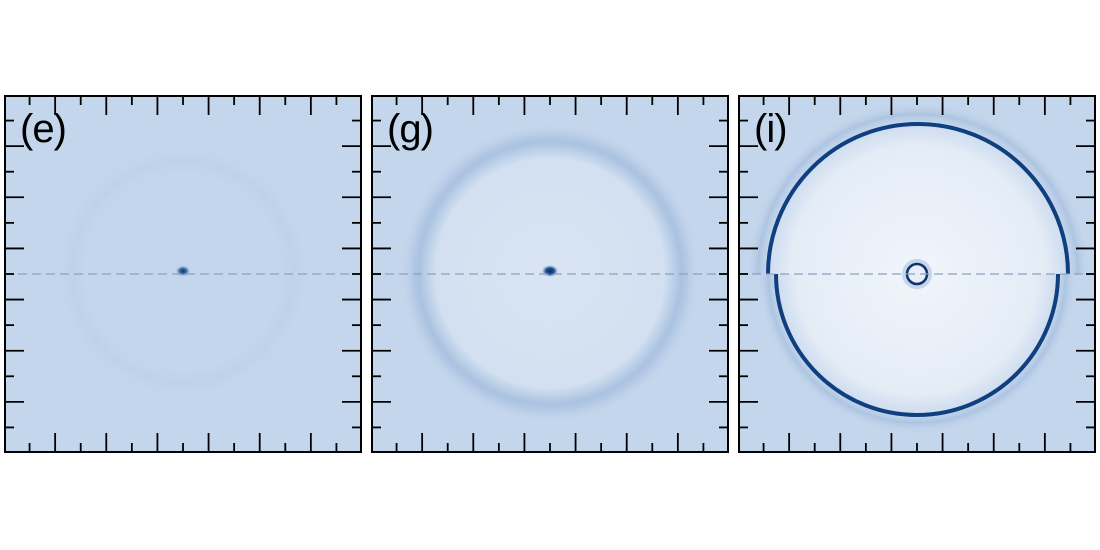 The image size is (1100, 550). I want to click on panel-g-label: (g), so click(410, 129).